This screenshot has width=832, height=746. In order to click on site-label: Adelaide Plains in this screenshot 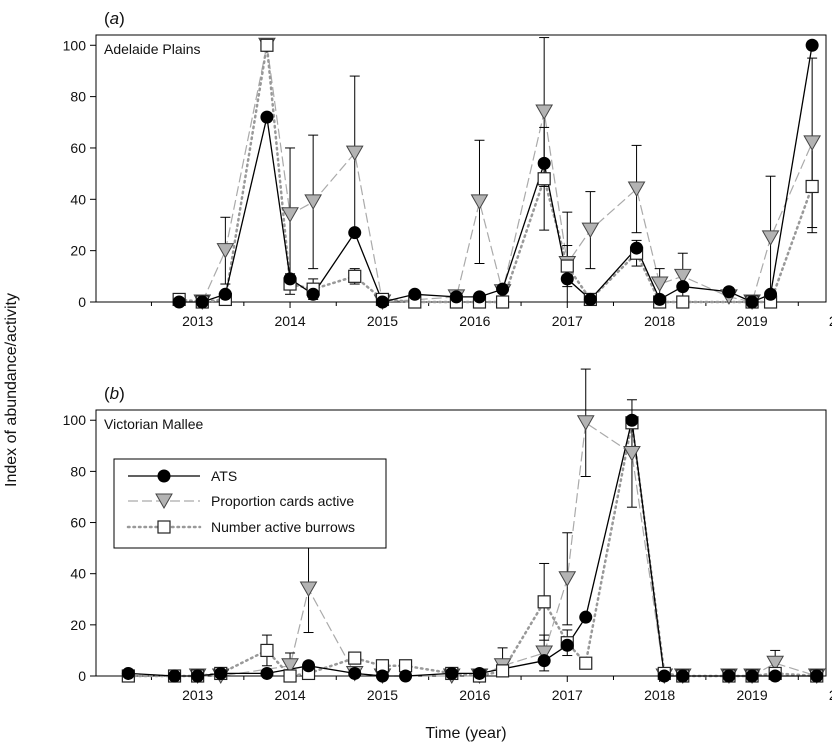, I will do `click(152, 49)`.